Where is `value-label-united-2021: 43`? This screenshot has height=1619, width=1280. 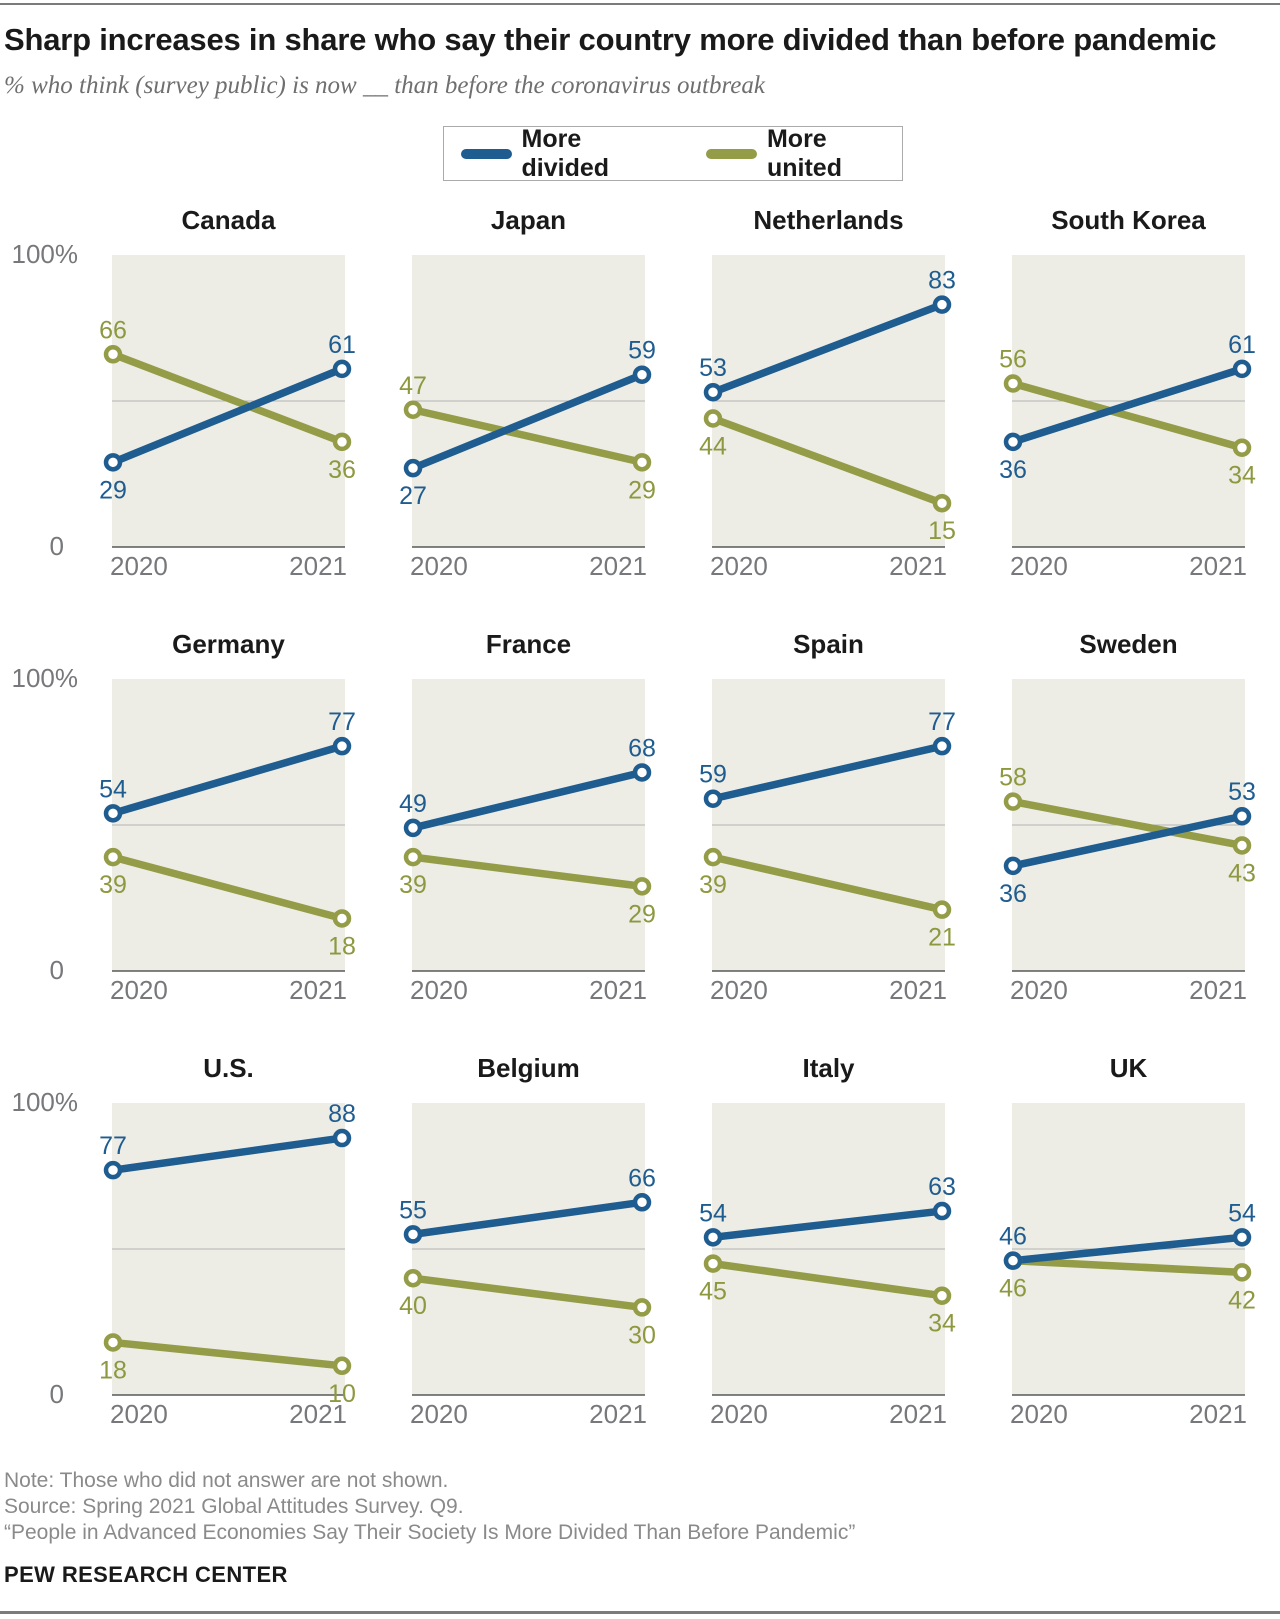
value-label-united-2021: 43 is located at coordinates (1242, 873).